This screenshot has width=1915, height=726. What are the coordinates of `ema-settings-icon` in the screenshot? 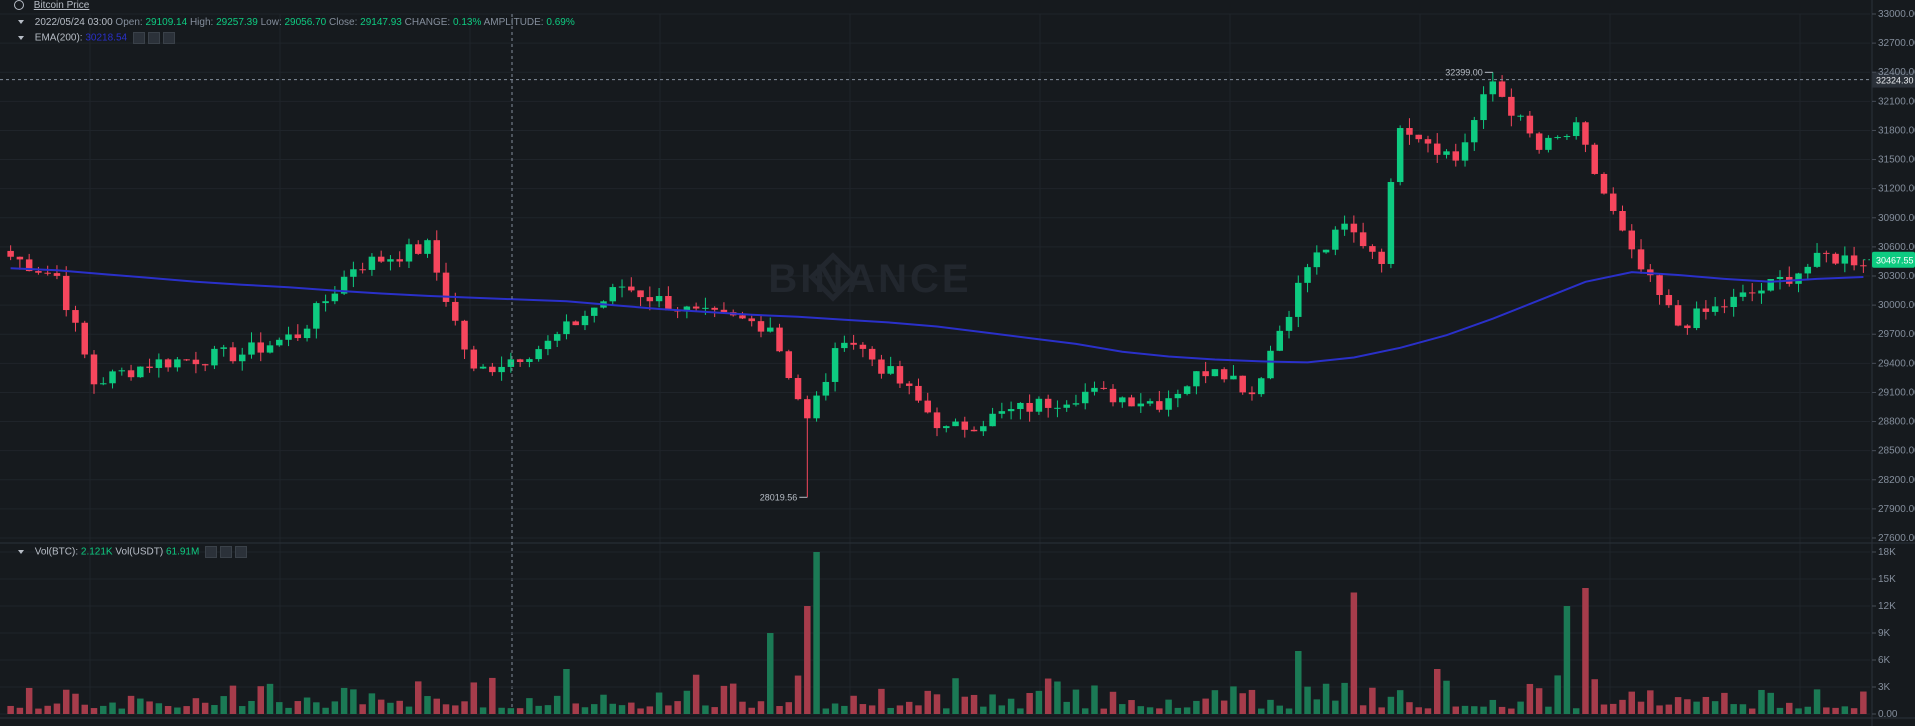 It's located at (153, 38).